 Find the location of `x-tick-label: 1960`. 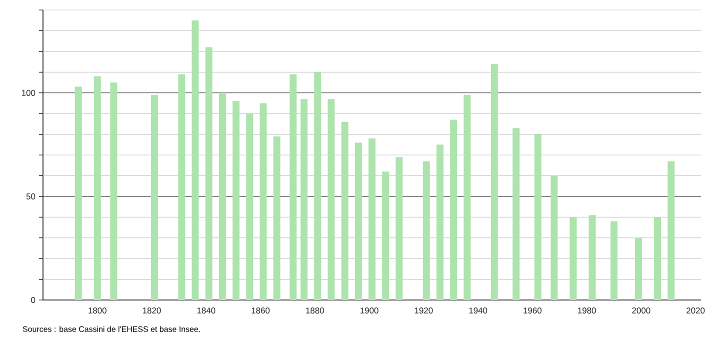

x-tick-label: 1960 is located at coordinates (533, 311).